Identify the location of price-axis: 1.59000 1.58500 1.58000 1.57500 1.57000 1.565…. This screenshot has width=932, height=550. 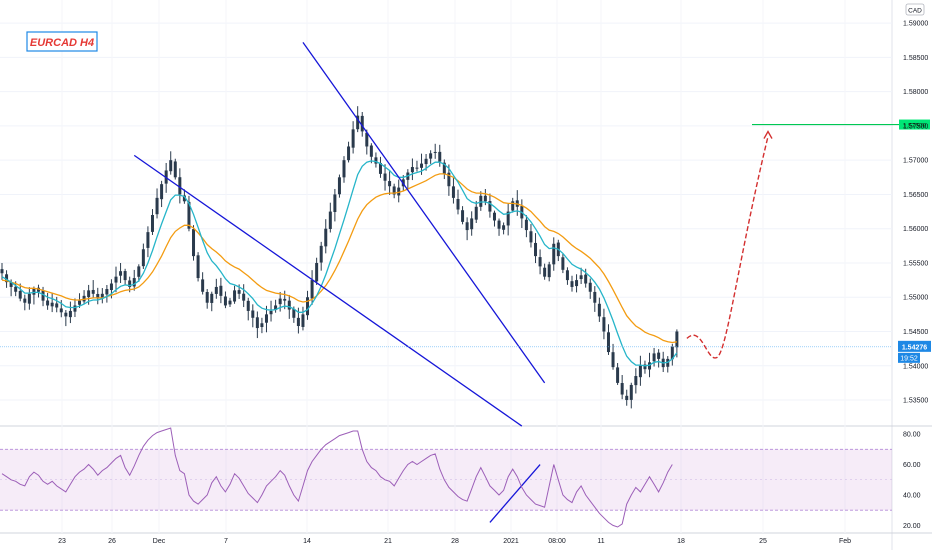
(915, 275).